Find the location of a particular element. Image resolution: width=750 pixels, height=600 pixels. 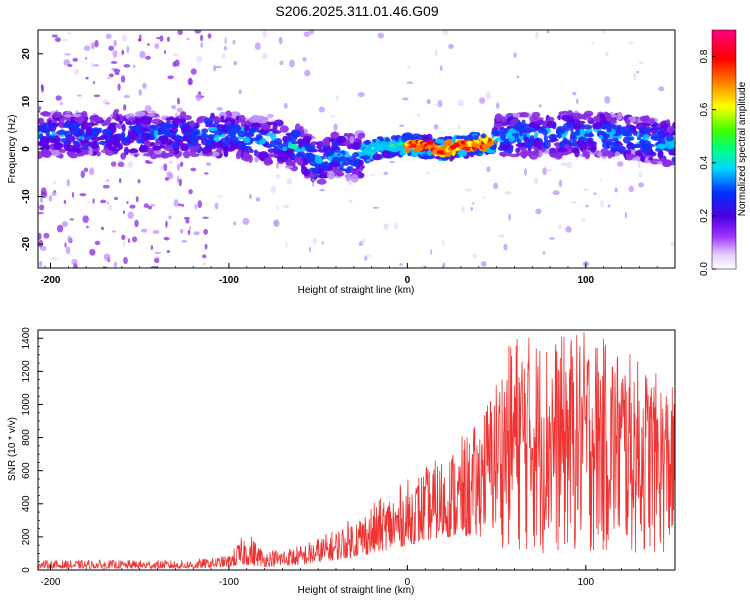

snr-y-label: SNR (10 * v/v) is located at coordinates (12, 449).